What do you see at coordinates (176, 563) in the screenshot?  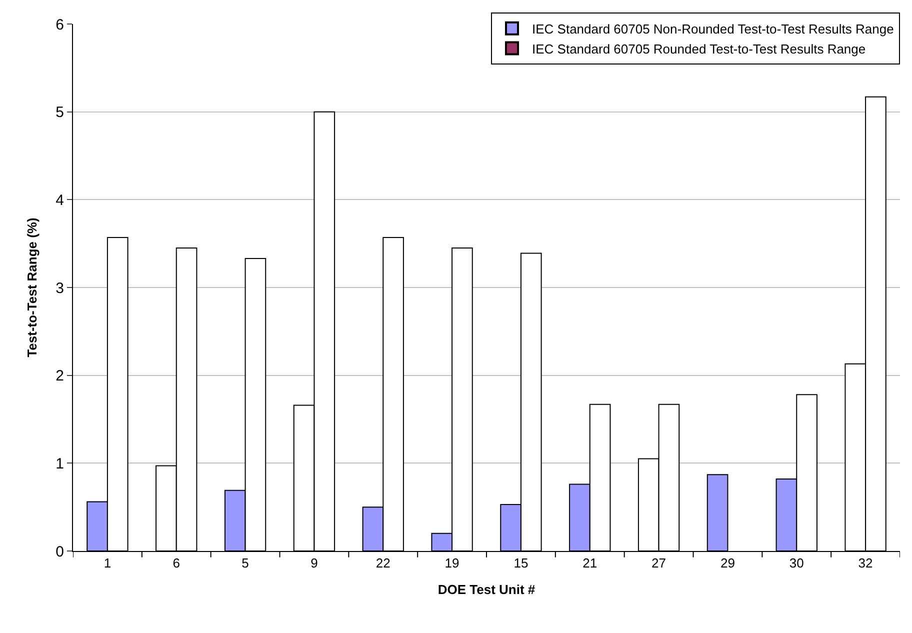 I see `x-tick-label: 6` at bounding box center [176, 563].